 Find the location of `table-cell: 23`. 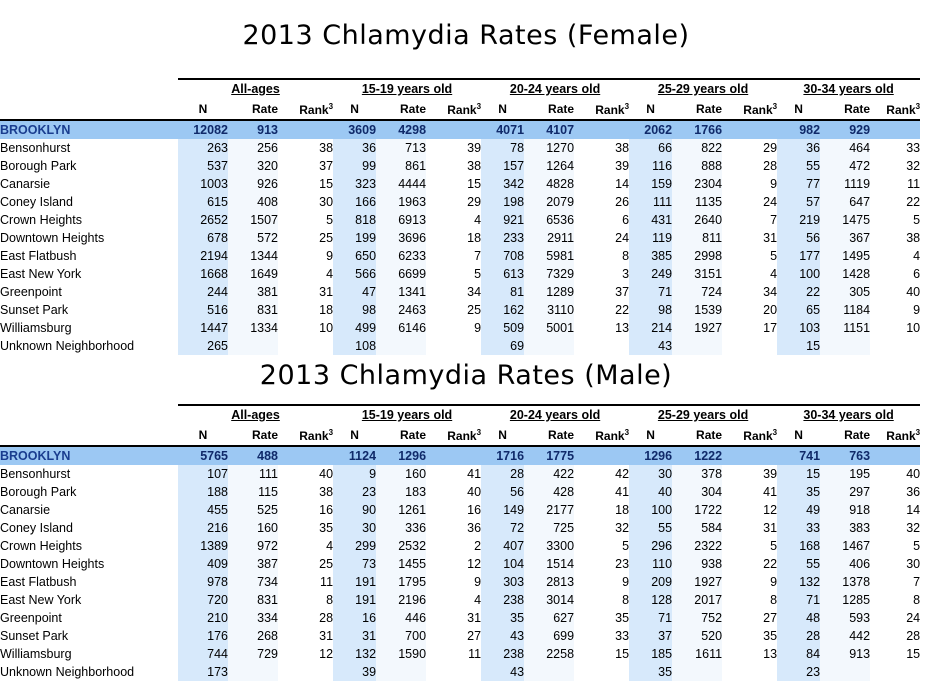

table-cell: 23 is located at coordinates (355, 492).